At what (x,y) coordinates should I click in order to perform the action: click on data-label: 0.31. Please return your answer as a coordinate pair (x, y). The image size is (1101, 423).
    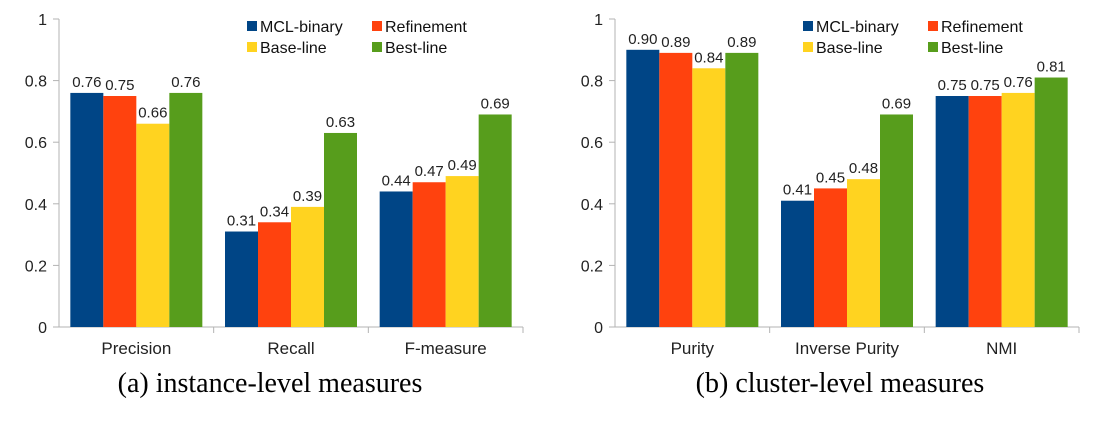
    Looking at the image, I should click on (241, 221).